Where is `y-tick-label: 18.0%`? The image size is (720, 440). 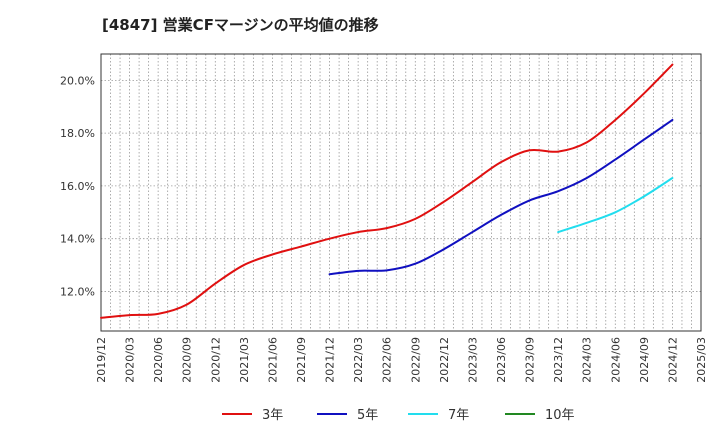
y-tick-label: 18.0% is located at coordinates (77, 133).